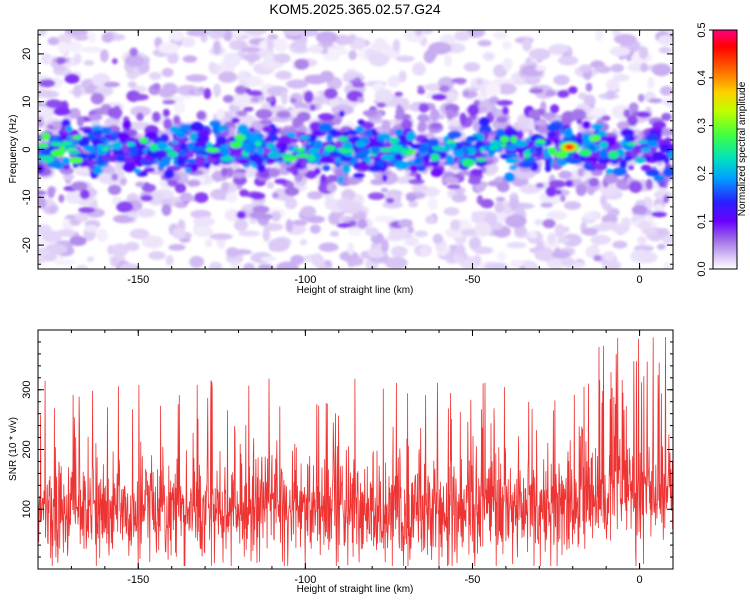 The width and height of the screenshot is (750, 600). I want to click on spectrogram-y-axis-label: Frequency (Hz), so click(13, 149).